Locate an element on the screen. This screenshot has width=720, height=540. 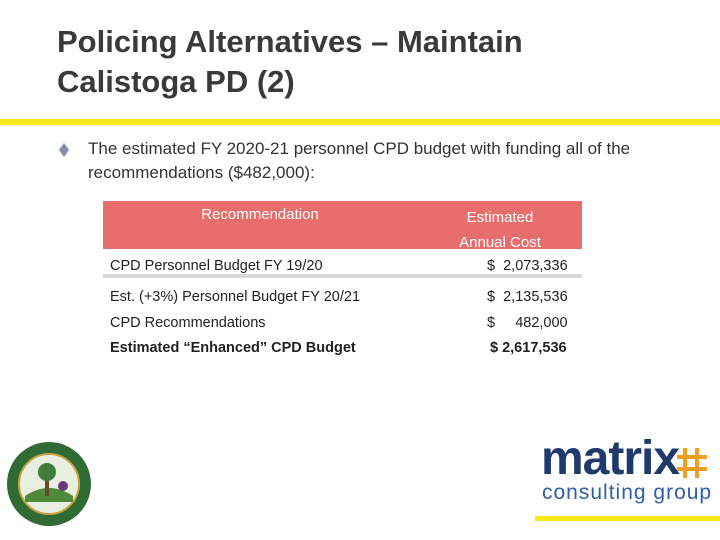
logo-icon is located at coordinates (692, 463).